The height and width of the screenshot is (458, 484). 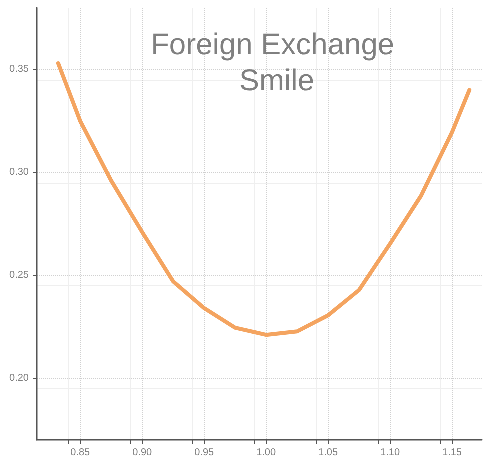 What do you see at coordinates (328, 453) in the screenshot?
I see `x-tick-label: 1.05` at bounding box center [328, 453].